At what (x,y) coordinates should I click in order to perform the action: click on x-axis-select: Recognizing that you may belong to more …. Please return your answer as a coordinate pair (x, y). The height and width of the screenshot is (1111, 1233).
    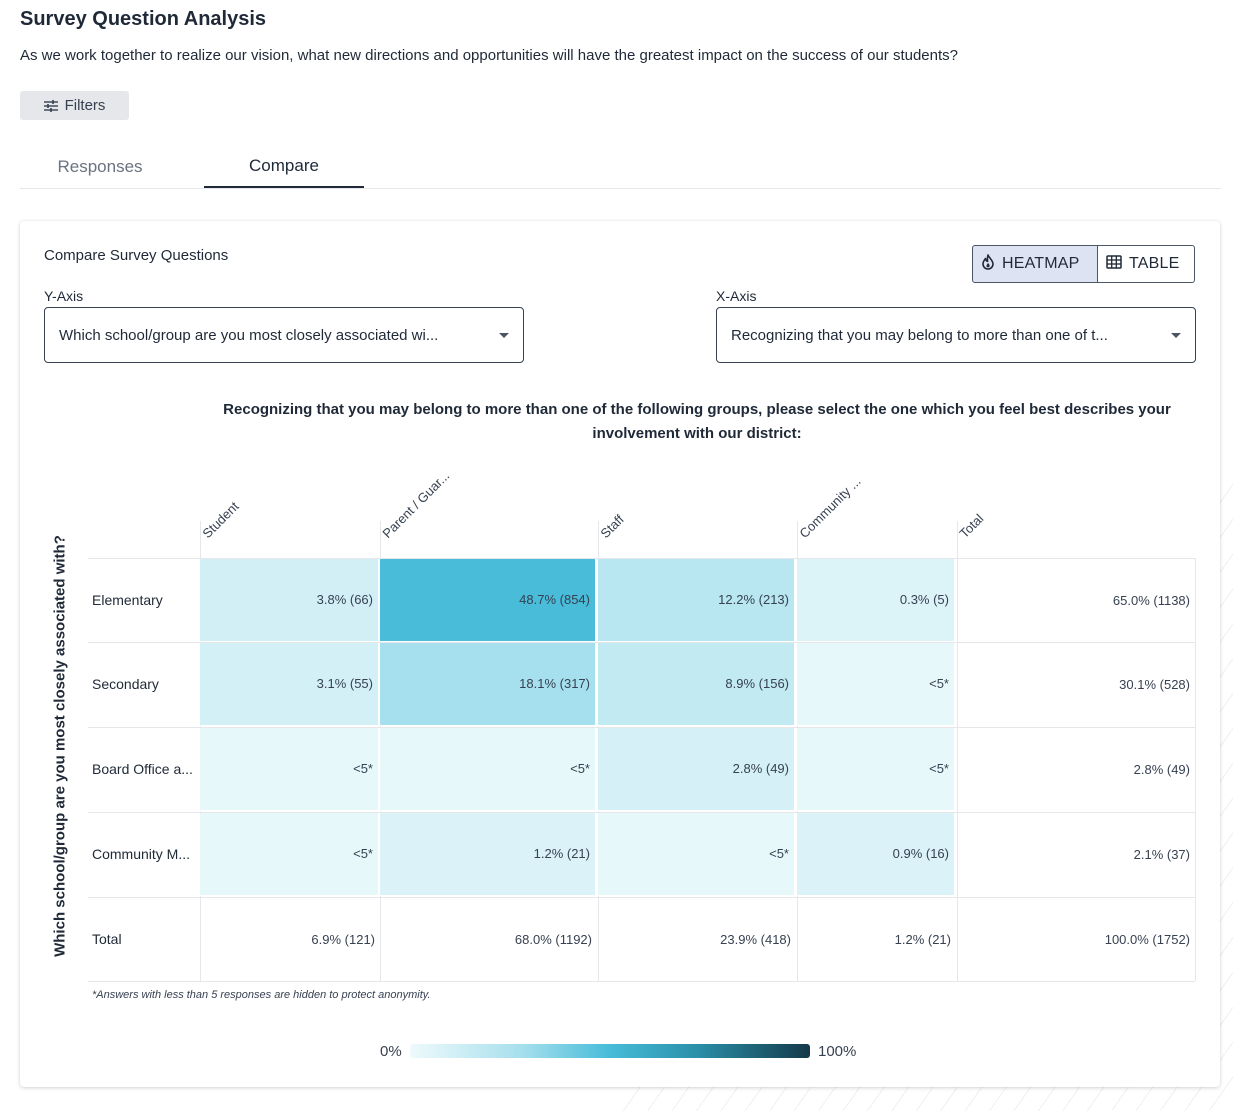
    Looking at the image, I should click on (956, 335).